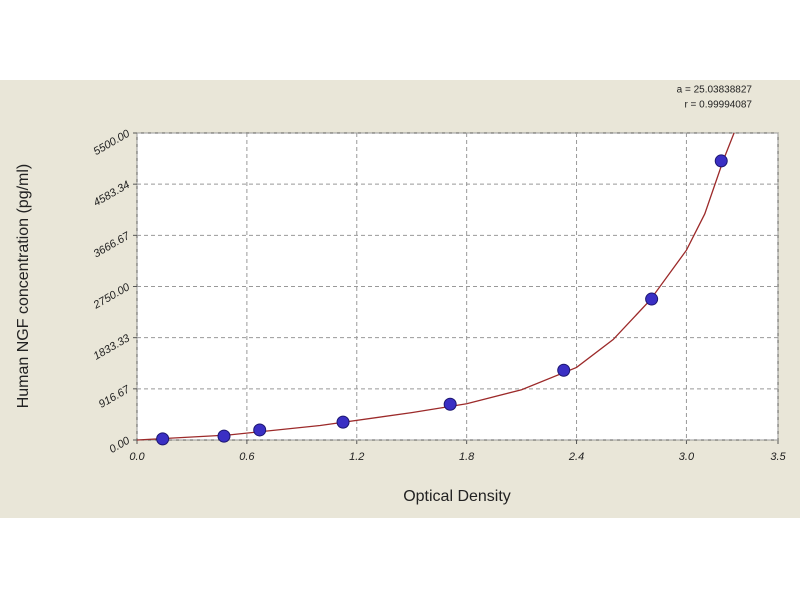  What do you see at coordinates (457, 496) in the screenshot?
I see `x-axis-title: Optical Density` at bounding box center [457, 496].